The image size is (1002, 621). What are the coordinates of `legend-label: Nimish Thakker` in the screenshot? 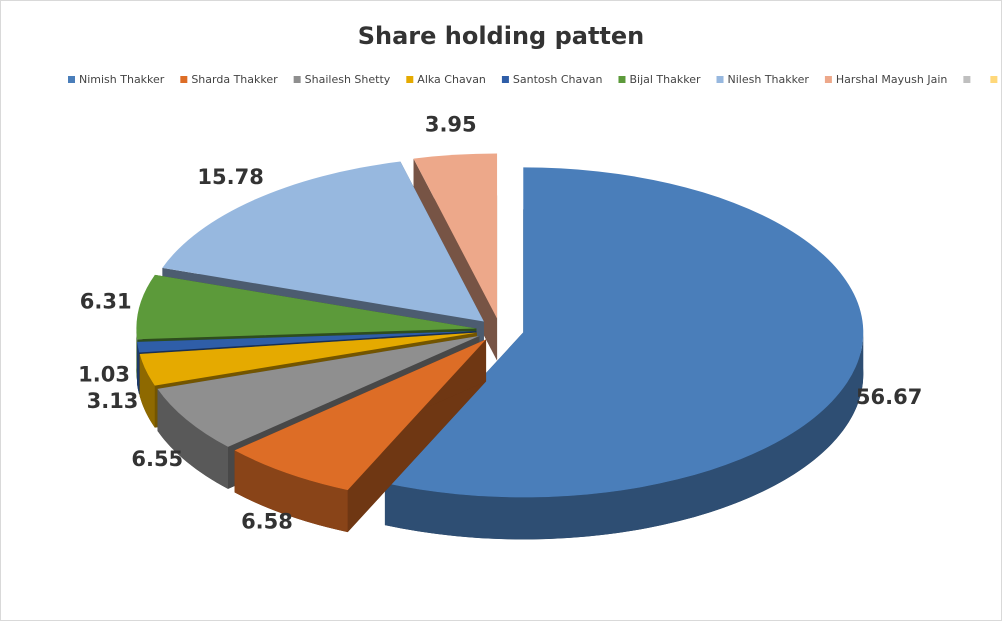 It's located at (122, 79).